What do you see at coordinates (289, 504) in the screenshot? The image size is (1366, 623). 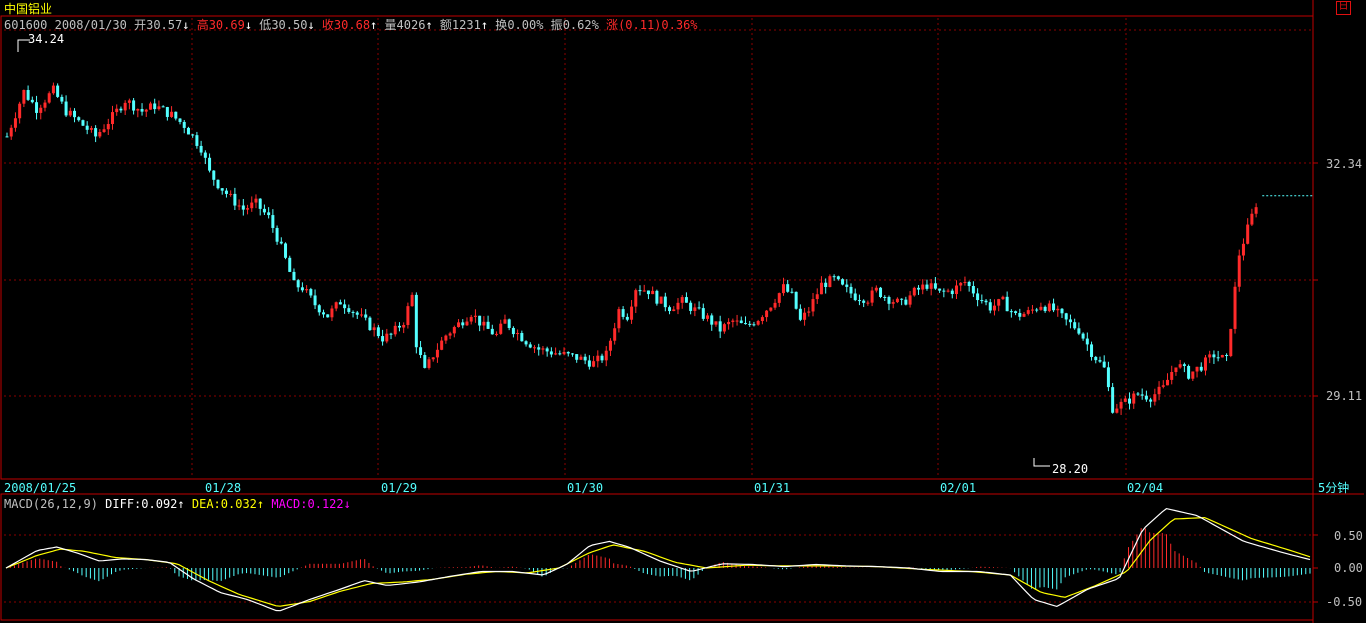 I see `macd-label: MACD:` at bounding box center [289, 504].